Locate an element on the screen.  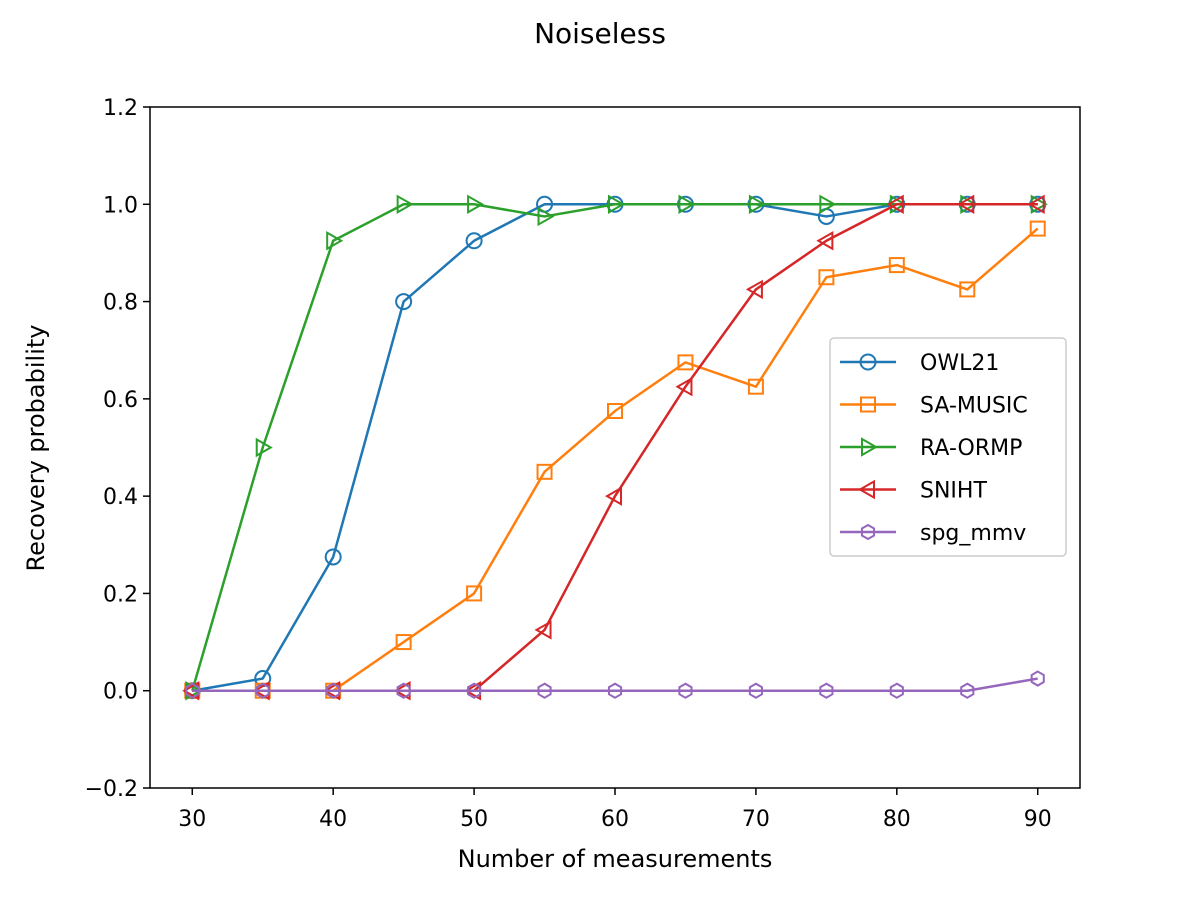
x-tick-label: 30 is located at coordinates (192, 819).